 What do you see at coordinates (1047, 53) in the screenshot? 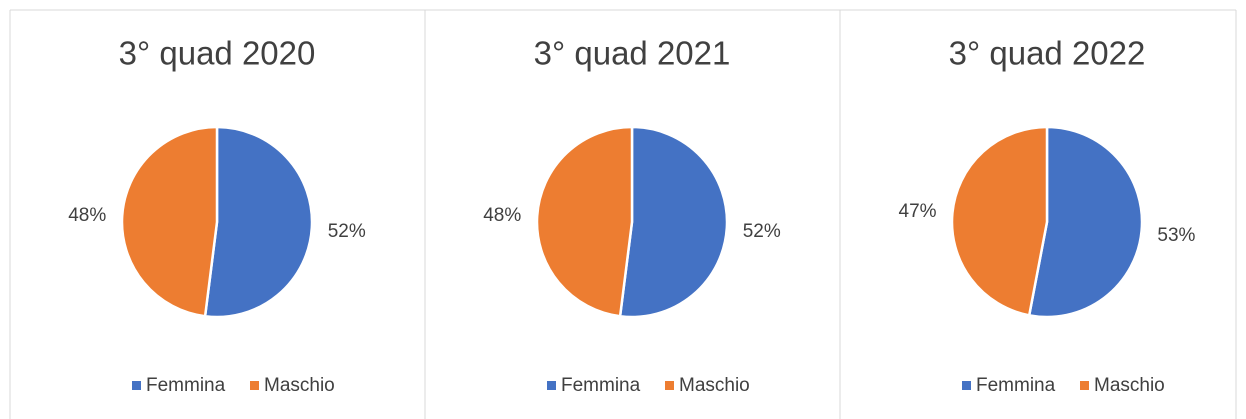
I see `chart-title: 3° quad 2022` at bounding box center [1047, 53].